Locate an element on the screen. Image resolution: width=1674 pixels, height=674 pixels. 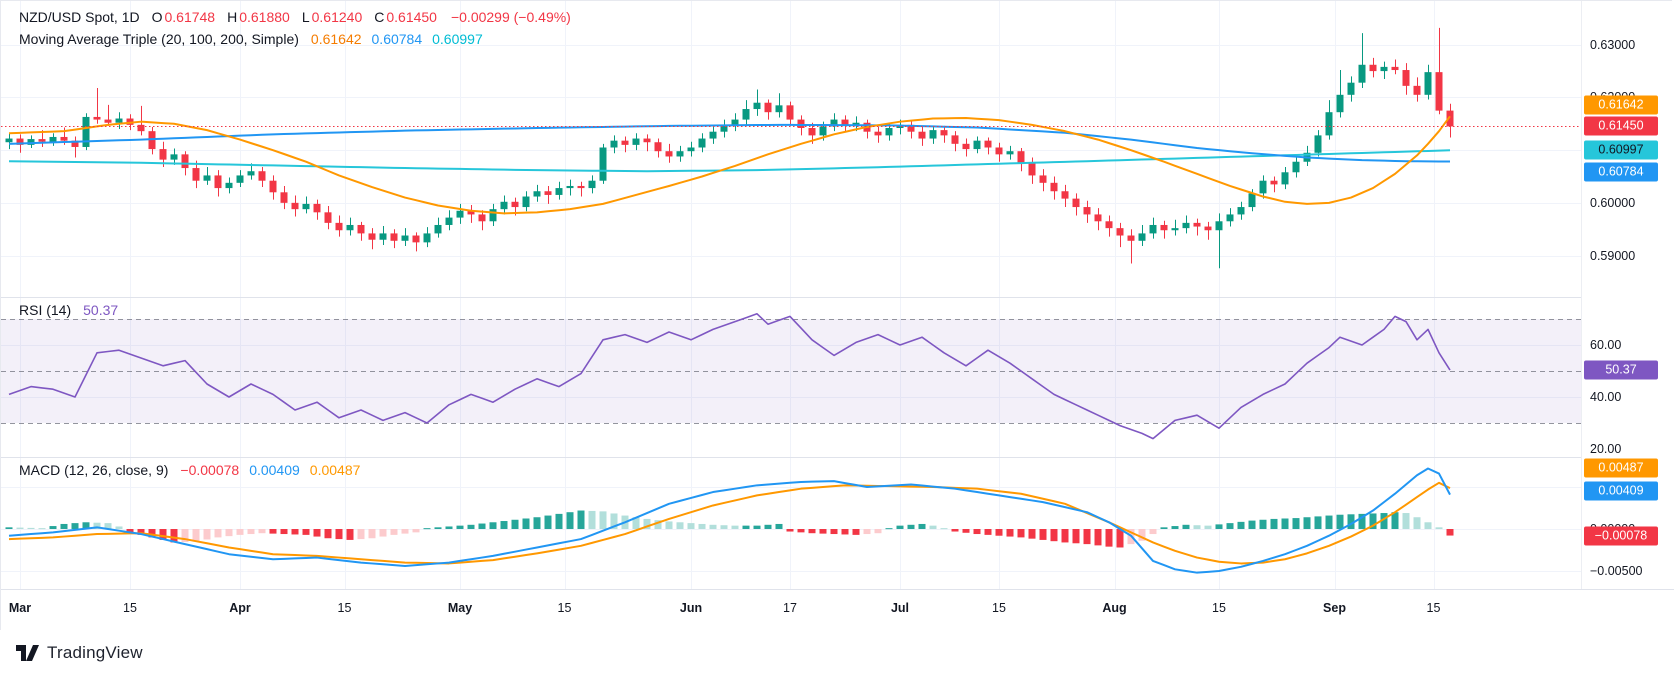
symbol-title: NZD/USD Spot, 1D is located at coordinates (79, 17).